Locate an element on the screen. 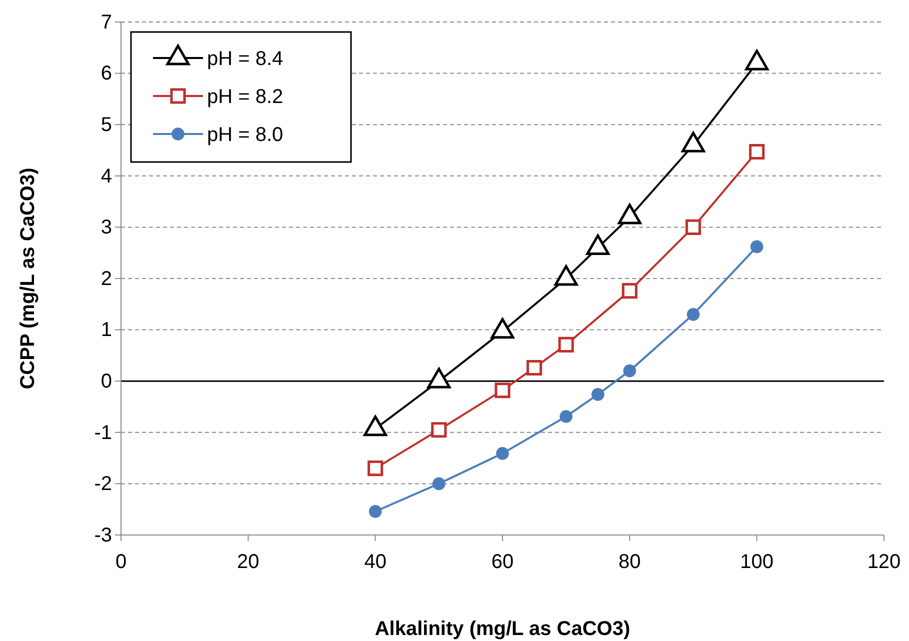  x-tick-label: 40 is located at coordinates (375, 562).